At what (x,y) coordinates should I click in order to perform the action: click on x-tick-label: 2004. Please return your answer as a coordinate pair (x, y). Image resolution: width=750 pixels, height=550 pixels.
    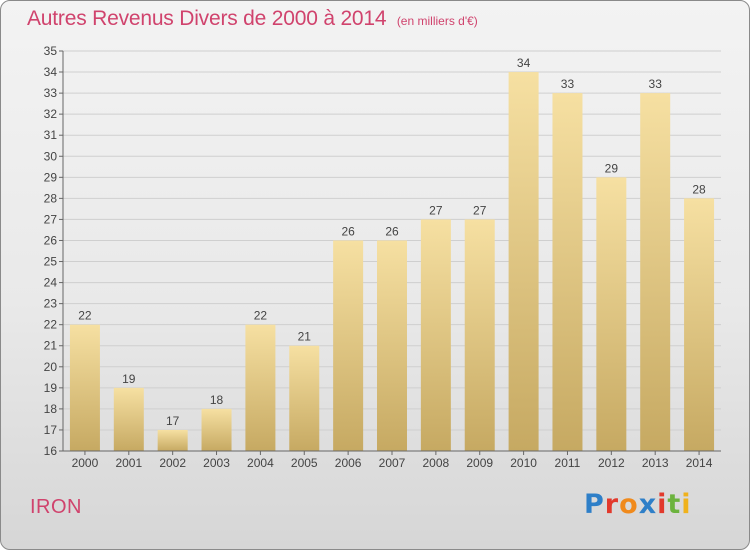
    Looking at the image, I should click on (260, 463).